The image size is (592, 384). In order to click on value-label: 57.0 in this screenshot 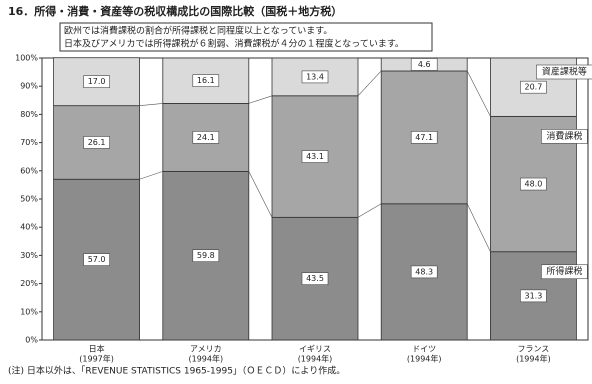, I will do `click(97, 259)`.